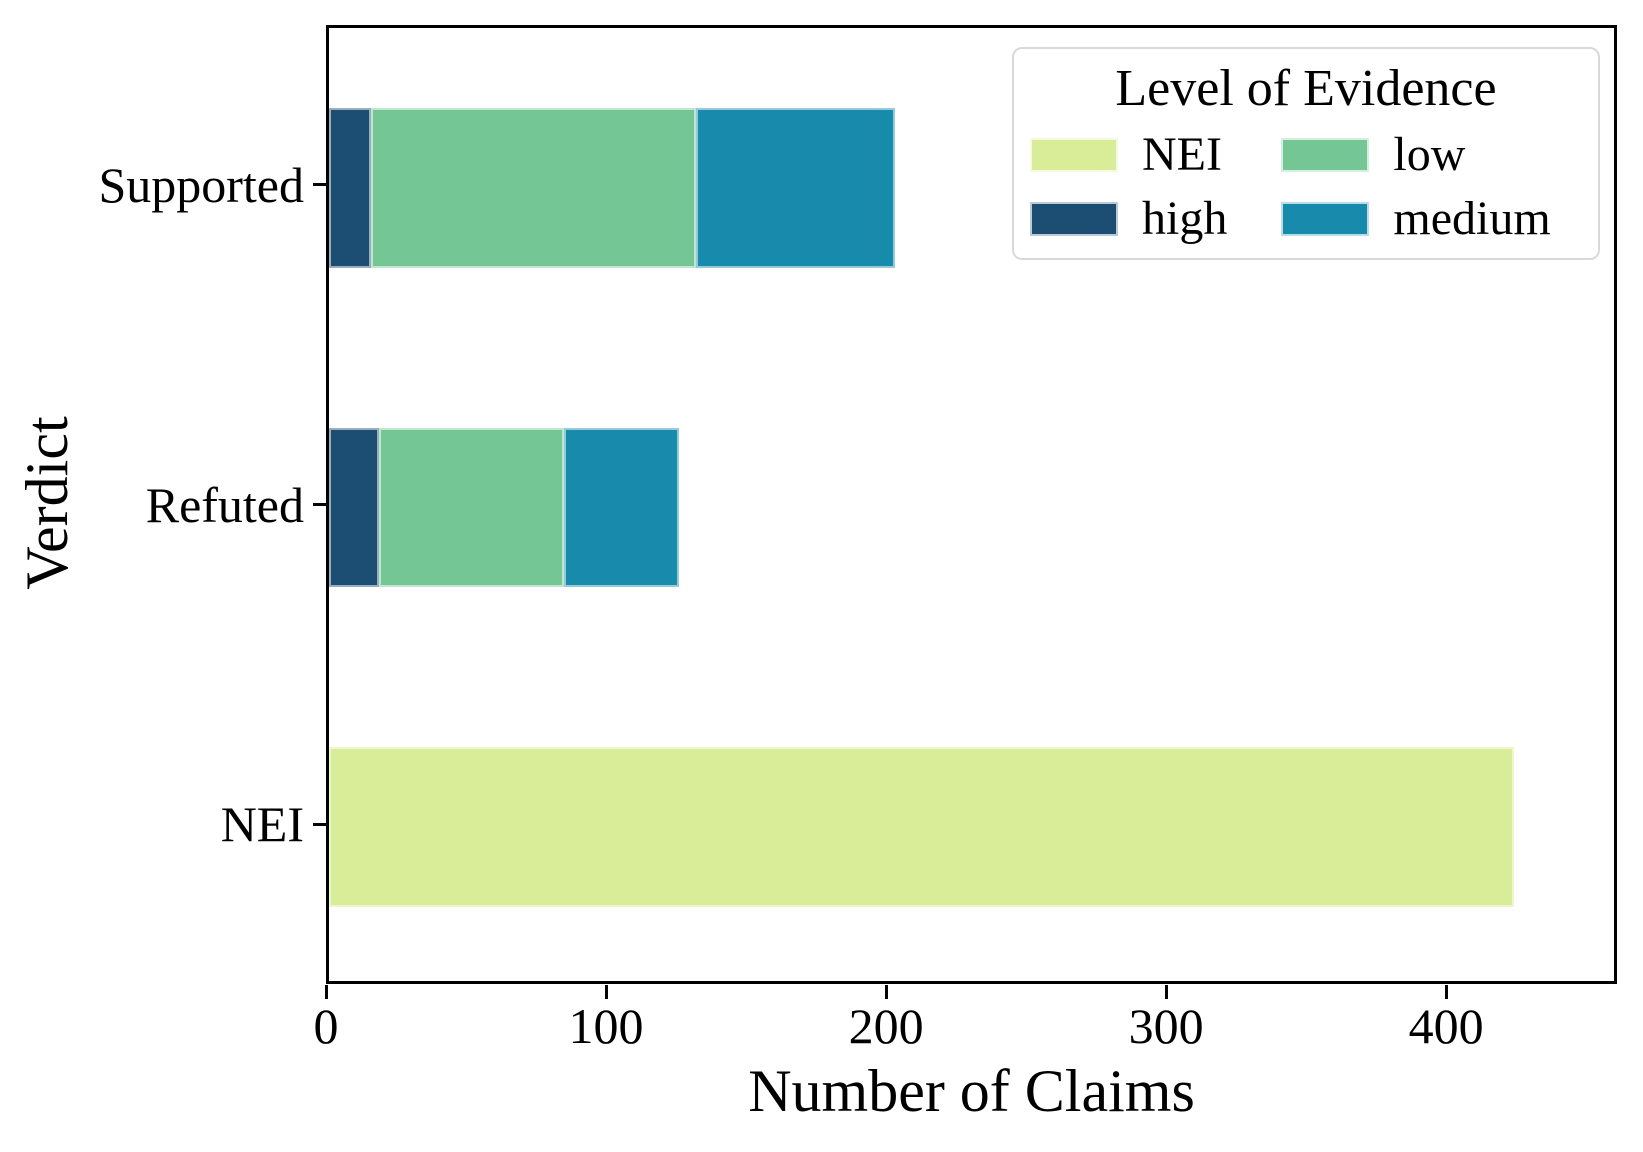  Describe the element at coordinates (1306, 88) in the screenshot. I see `legend-title: Level of Evidence` at that location.